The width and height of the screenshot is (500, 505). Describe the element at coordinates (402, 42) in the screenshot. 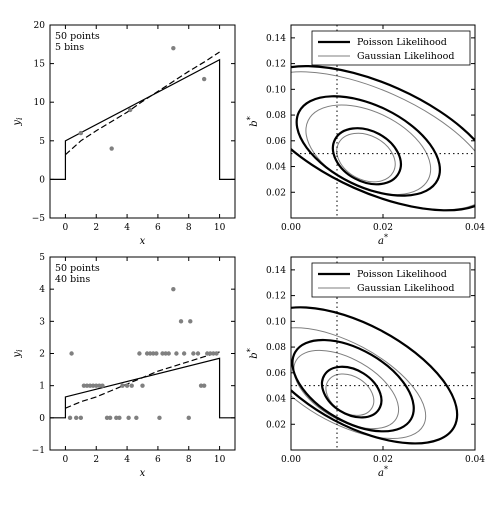

I see `legend-poisson-label: Poisson Likelihood` at that location.